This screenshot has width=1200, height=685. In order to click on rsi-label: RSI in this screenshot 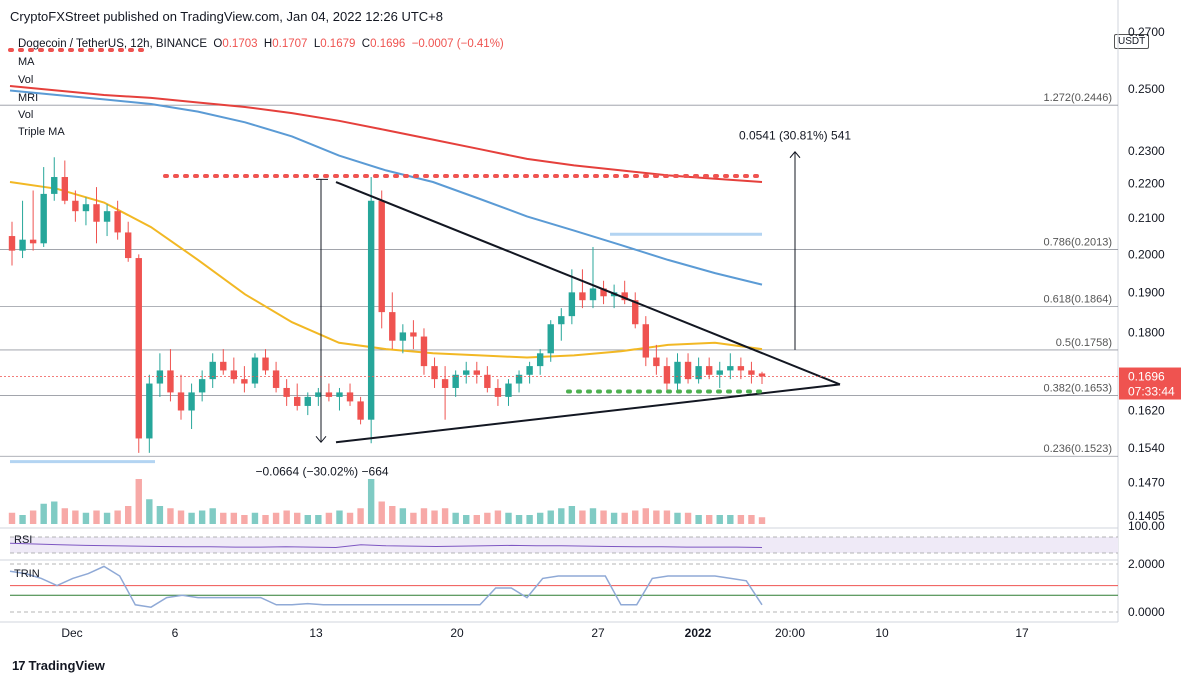, I will do `click(23, 540)`.